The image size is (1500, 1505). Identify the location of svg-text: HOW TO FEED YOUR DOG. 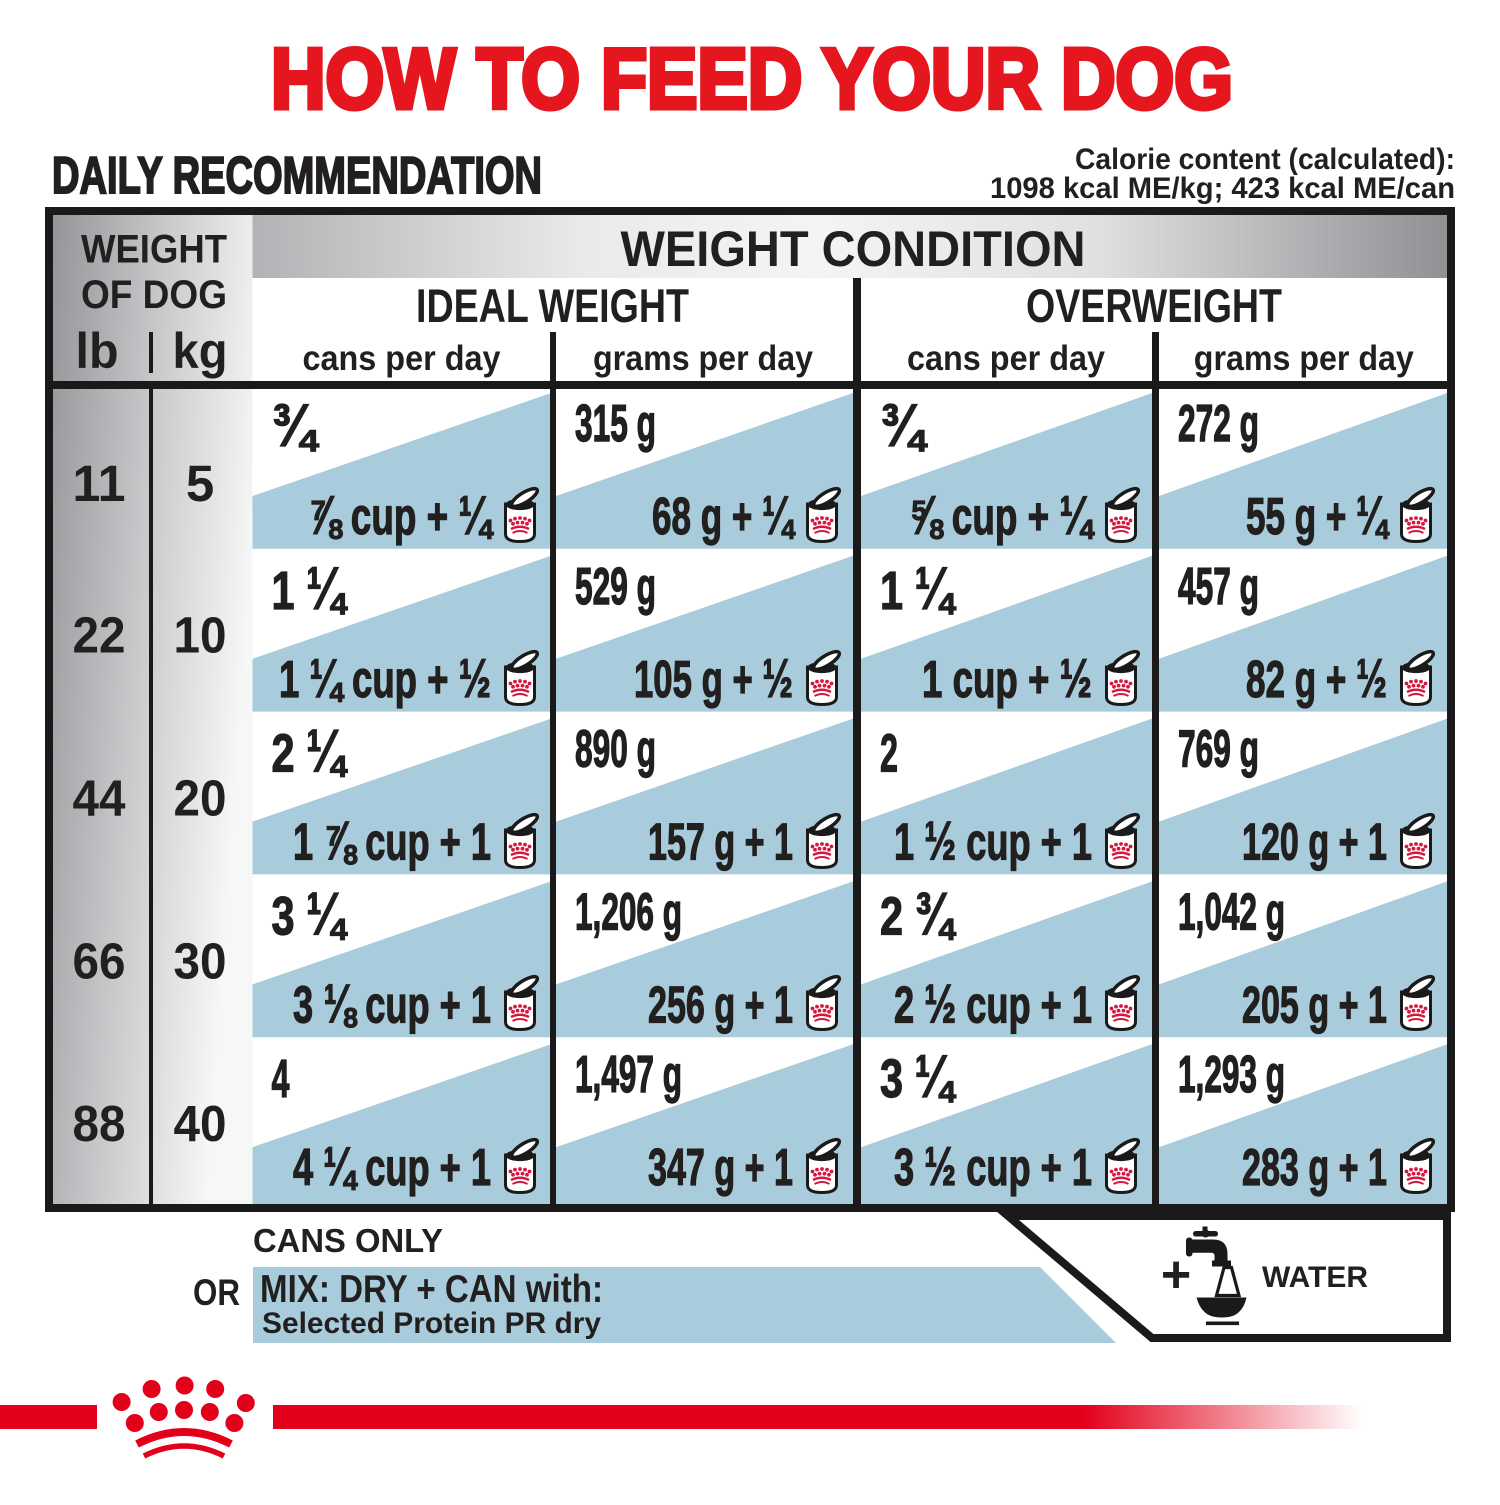
(752, 79).